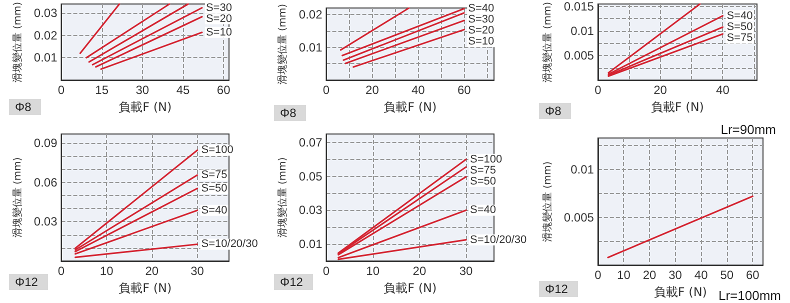  What do you see at coordinates (46, 143) in the screenshot?
I see `y-tick-label: 0.09` at bounding box center [46, 143].